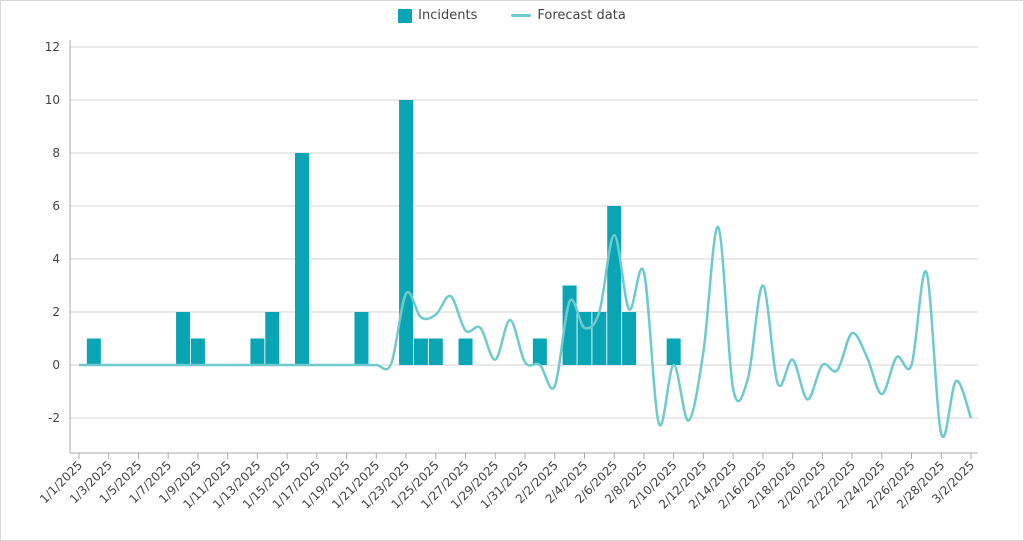  What do you see at coordinates (52, 47) in the screenshot?
I see `y-tick-label: 12` at bounding box center [52, 47].